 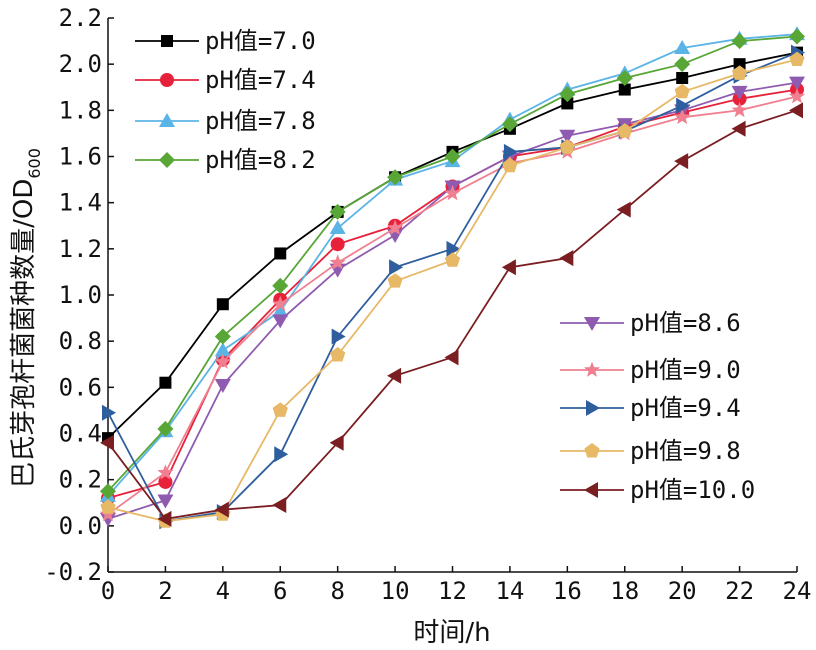 I want to click on legend-item: pH值=7.0, so click(x=225, y=41).